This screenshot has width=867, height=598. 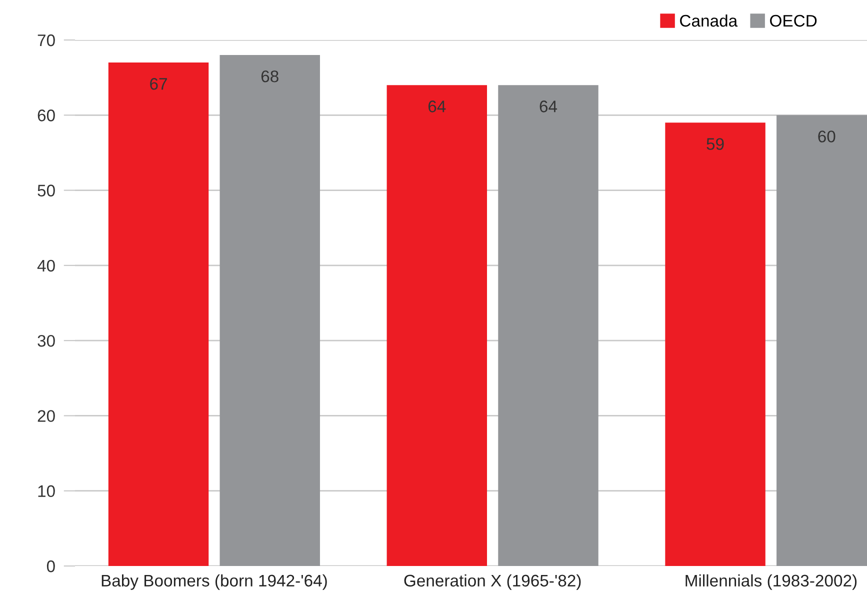 I want to click on y-tick-label: 50, so click(x=46, y=190).